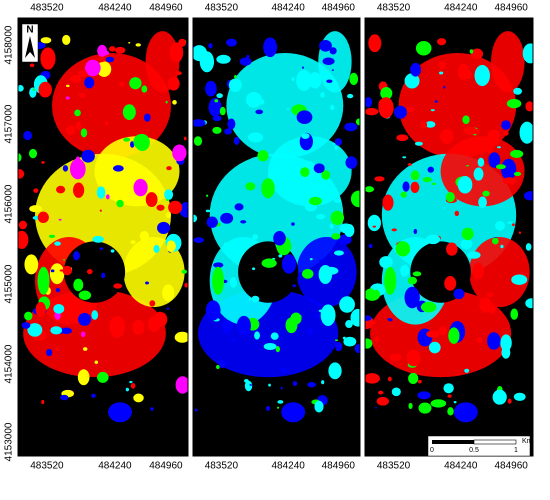 This screenshot has width=550, height=500. Describe the element at coordinates (94, 272) in the screenshot. I see `dark-center` at that location.